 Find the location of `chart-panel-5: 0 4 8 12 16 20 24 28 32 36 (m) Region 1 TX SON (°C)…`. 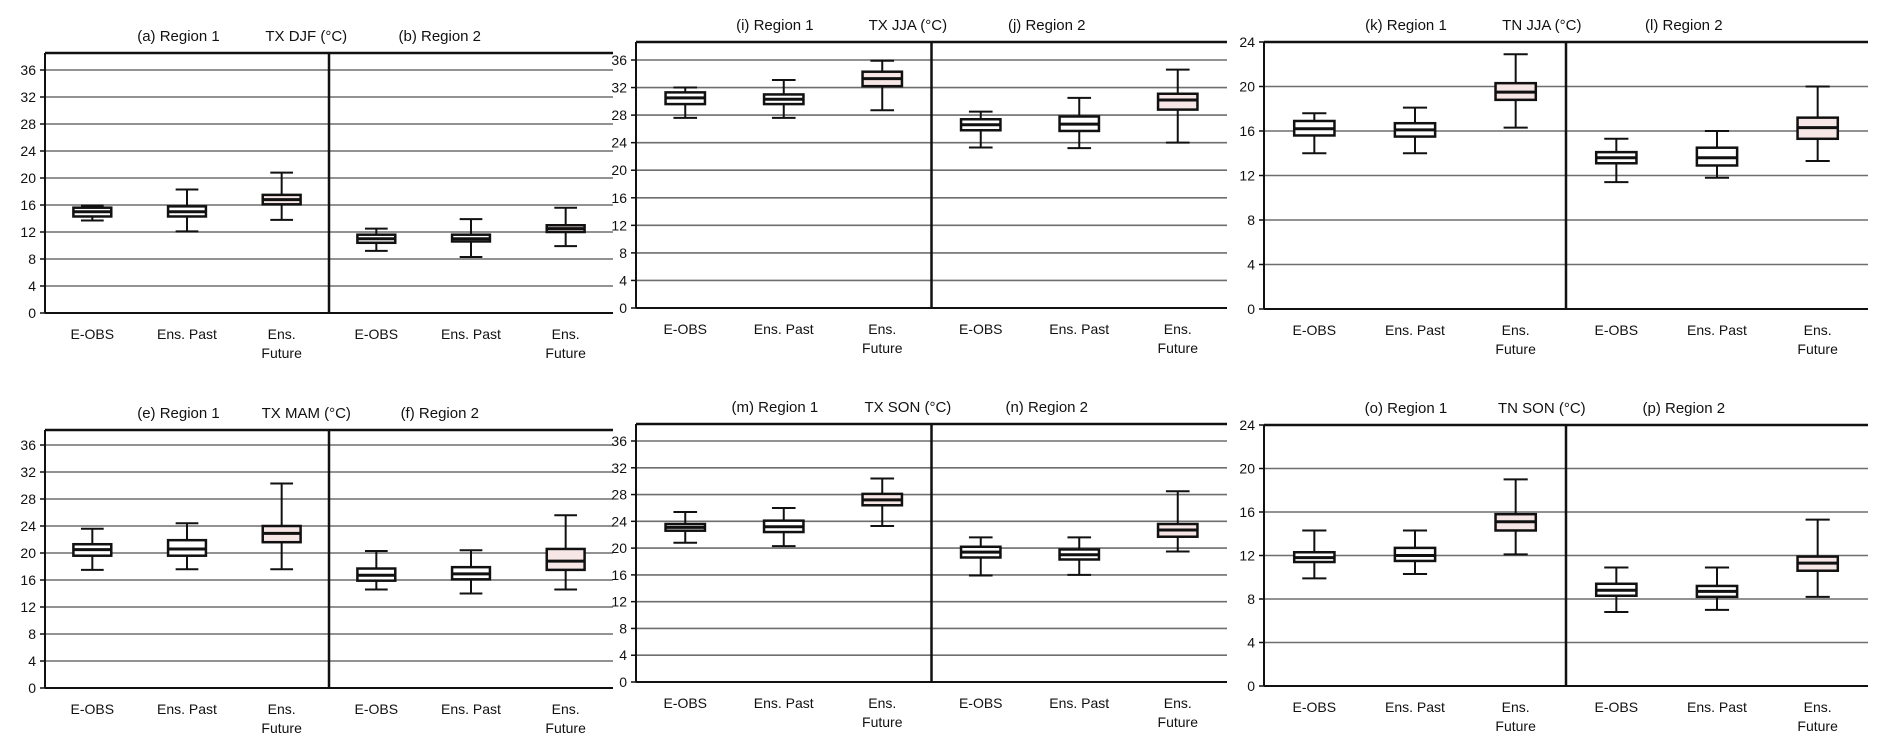

chart-panel-5: 0 4 8 12 16 20 24 28 32 36 (m) Region 1 TX SON (°C)… is located at coordinates (919, 564).